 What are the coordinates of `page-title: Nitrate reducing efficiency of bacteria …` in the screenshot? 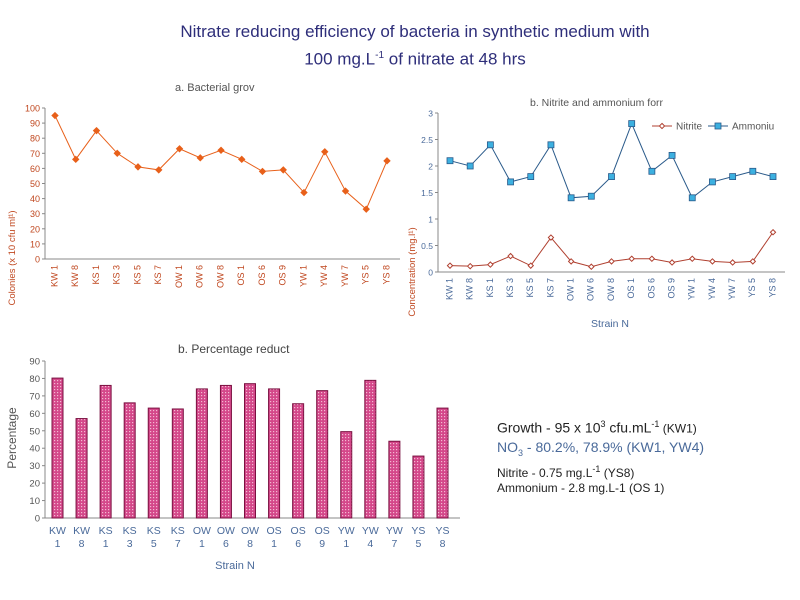 It's located at (400, 46).